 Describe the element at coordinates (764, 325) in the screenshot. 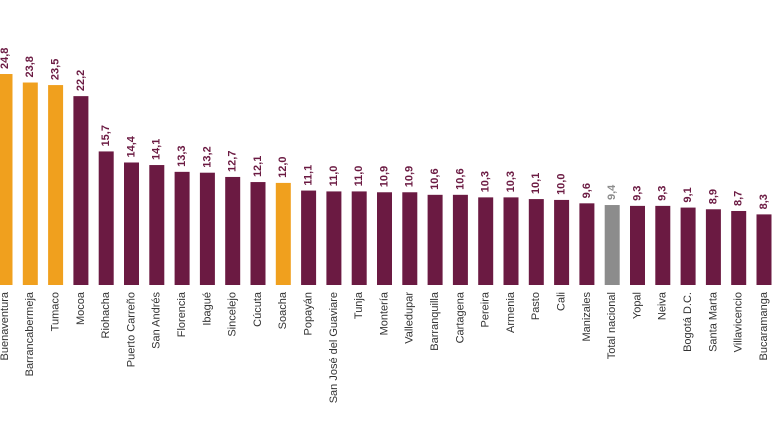

I see `x-tick-label: Bucaramanga` at that location.